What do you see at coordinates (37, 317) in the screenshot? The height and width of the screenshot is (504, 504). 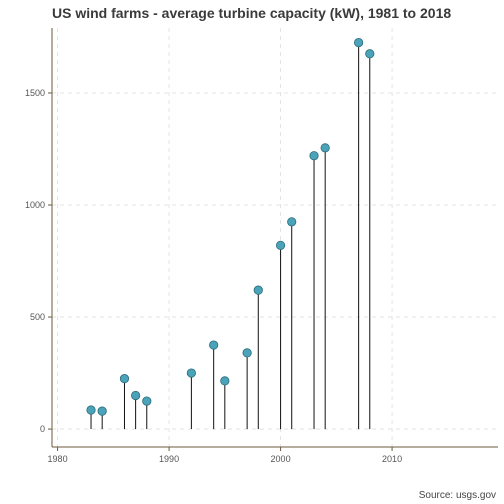 I see `y-tick-label: 500` at bounding box center [37, 317].